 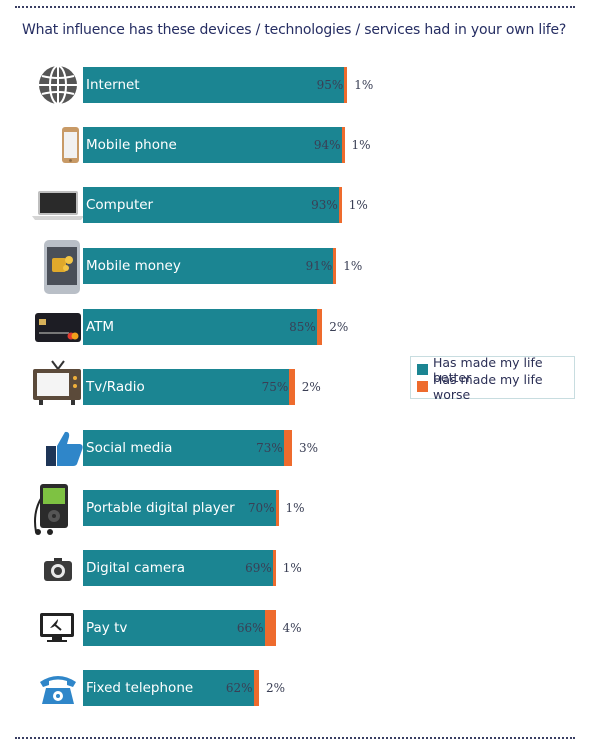 I want to click on bar-row: Fixed telephone 62% 2%, so click(x=297, y=688).